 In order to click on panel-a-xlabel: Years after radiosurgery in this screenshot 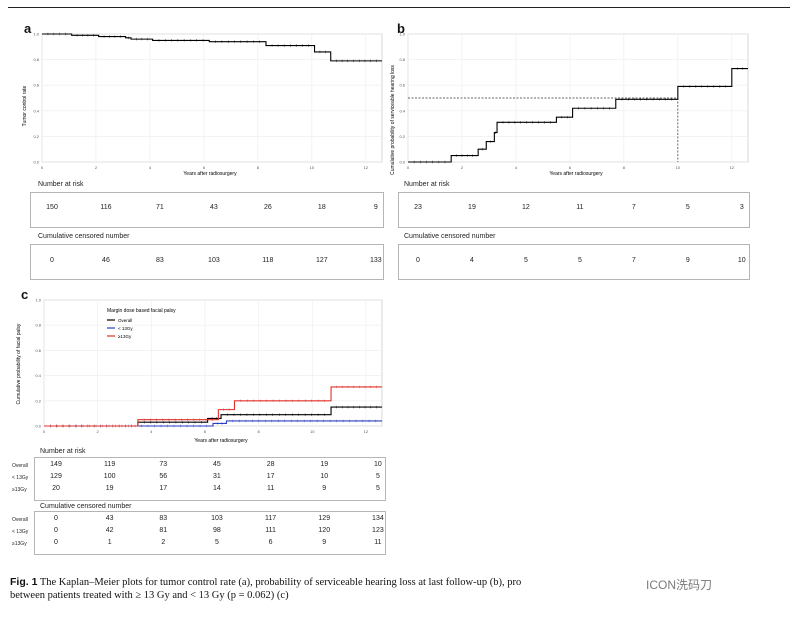, I will do `click(210, 174)`.